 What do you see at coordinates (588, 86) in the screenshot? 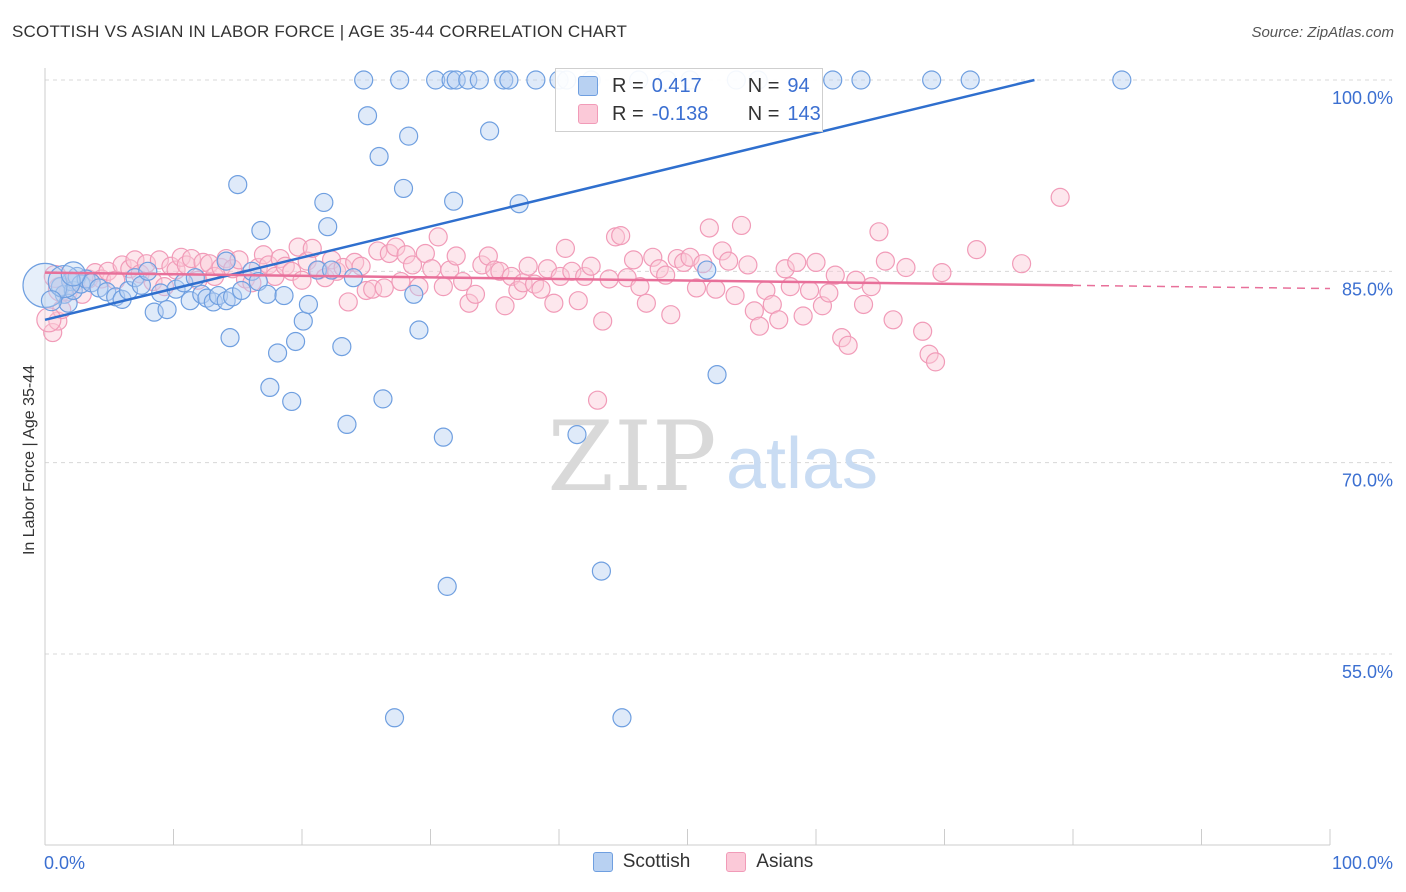
I see `scottish-swatch` at bounding box center [588, 86].